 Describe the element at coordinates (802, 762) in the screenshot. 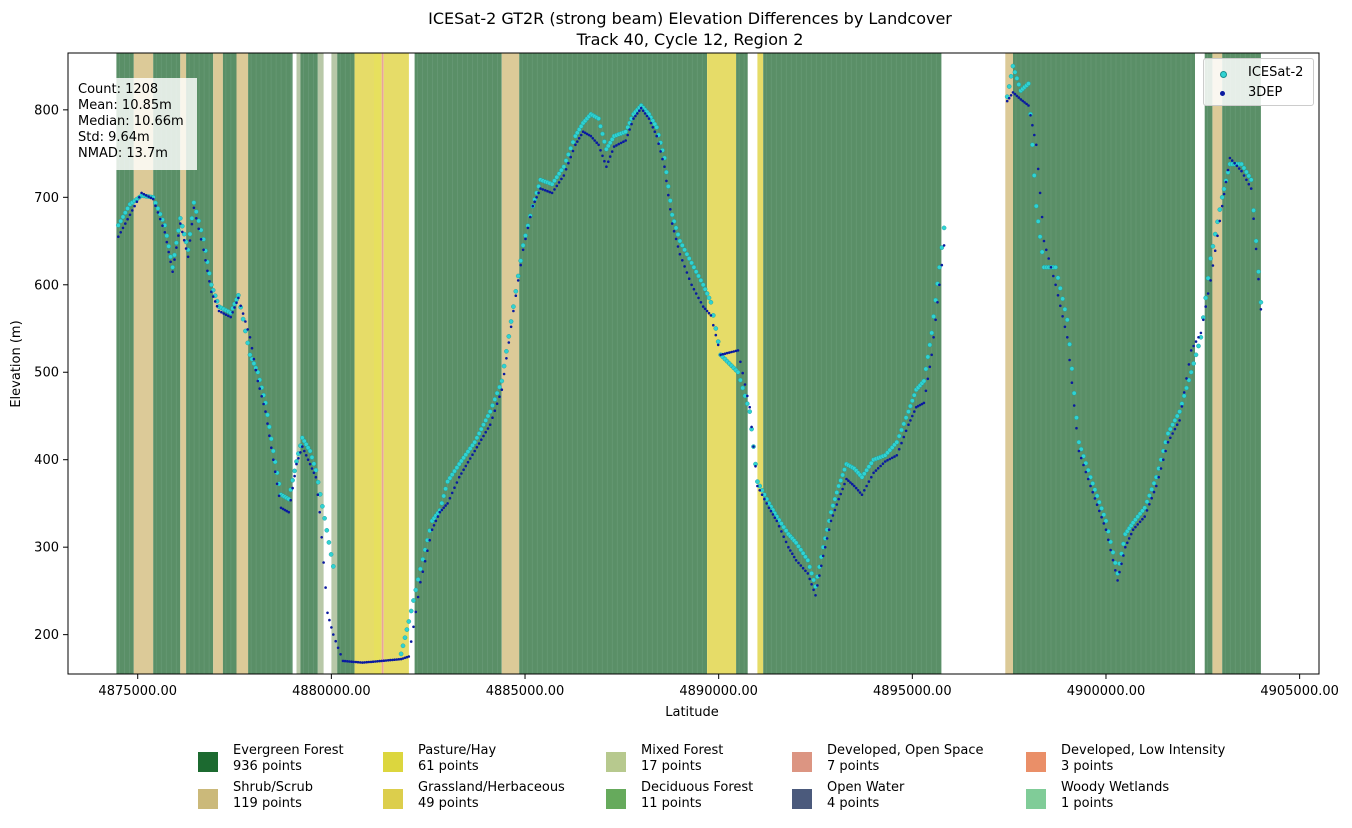

I see `swatch-icon` at that location.